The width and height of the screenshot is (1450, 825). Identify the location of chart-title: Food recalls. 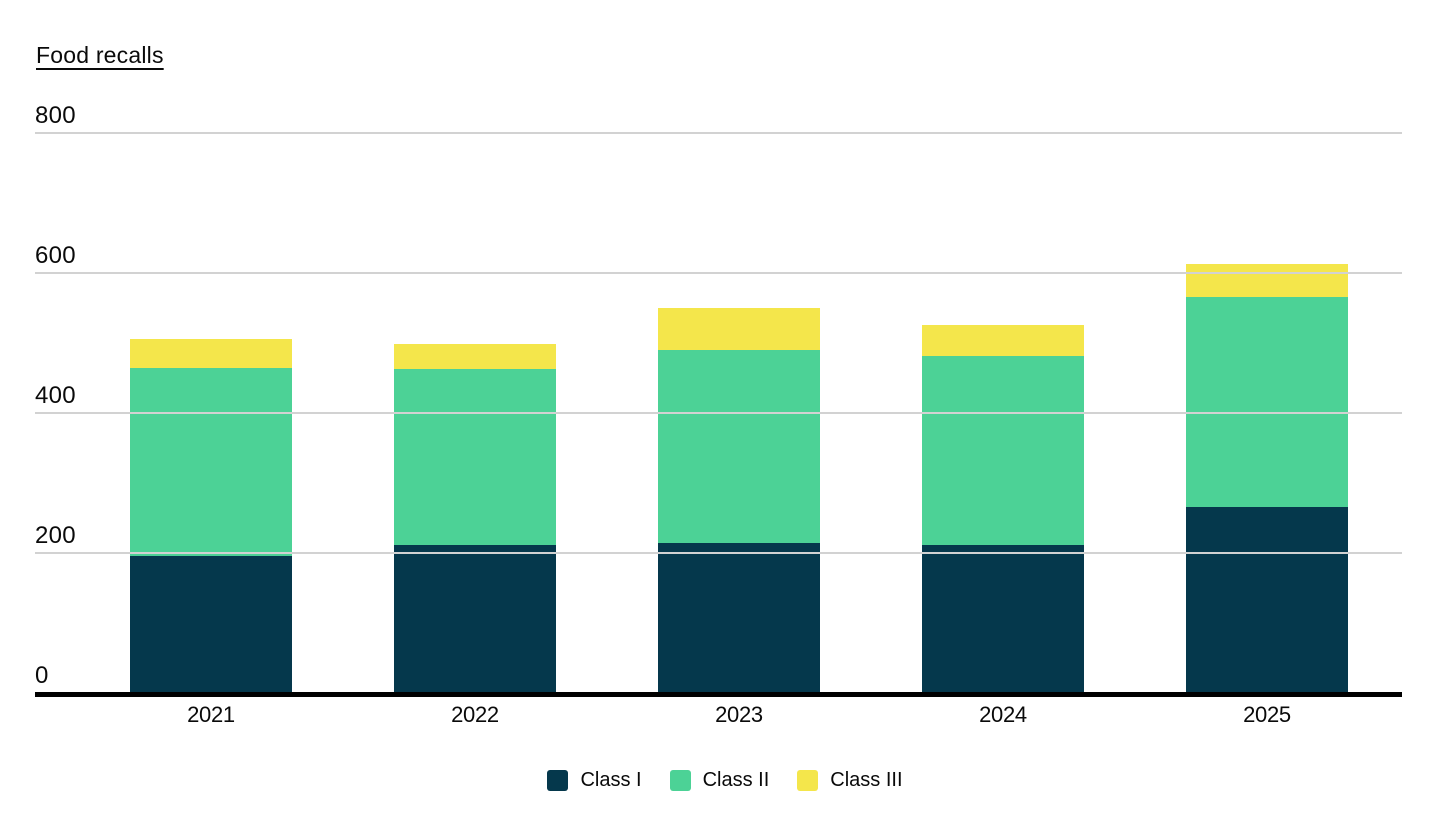
(100, 55).